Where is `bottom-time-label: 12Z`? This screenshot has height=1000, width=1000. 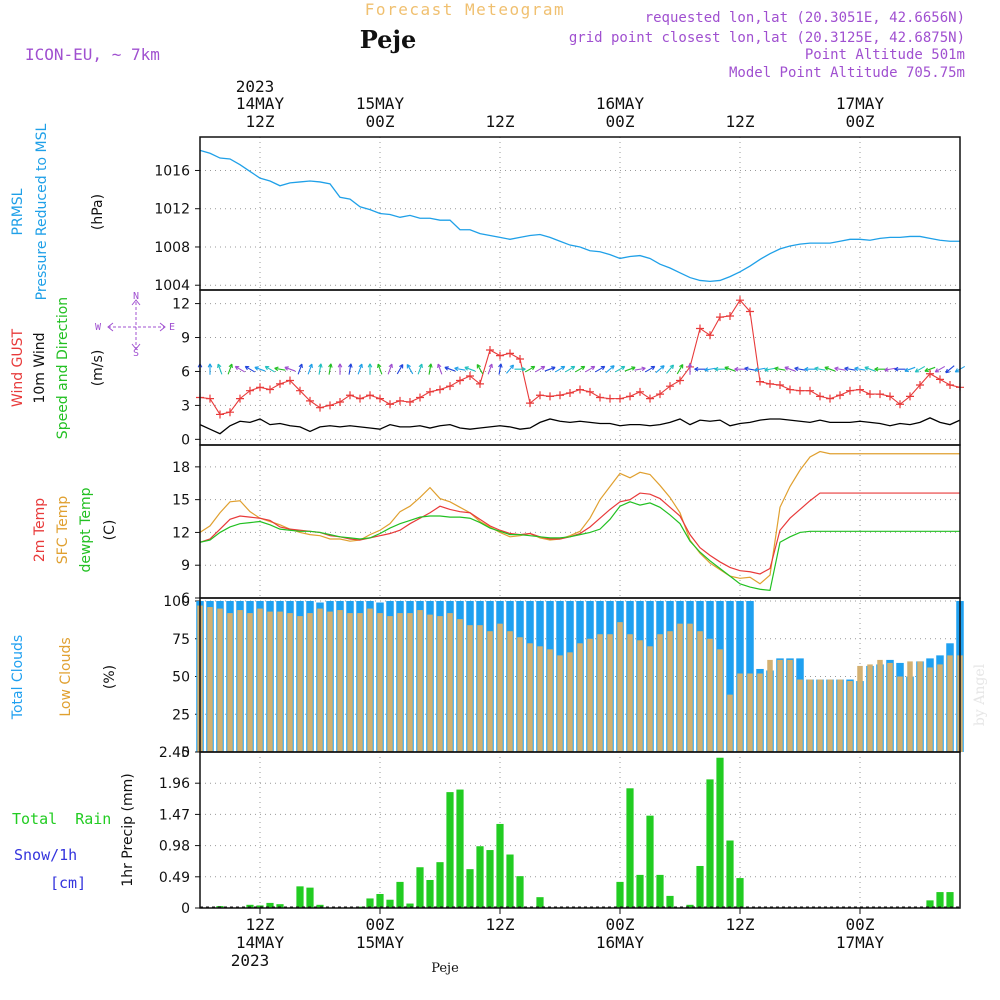
bottom-time-label: 12Z is located at coordinates (500, 924).